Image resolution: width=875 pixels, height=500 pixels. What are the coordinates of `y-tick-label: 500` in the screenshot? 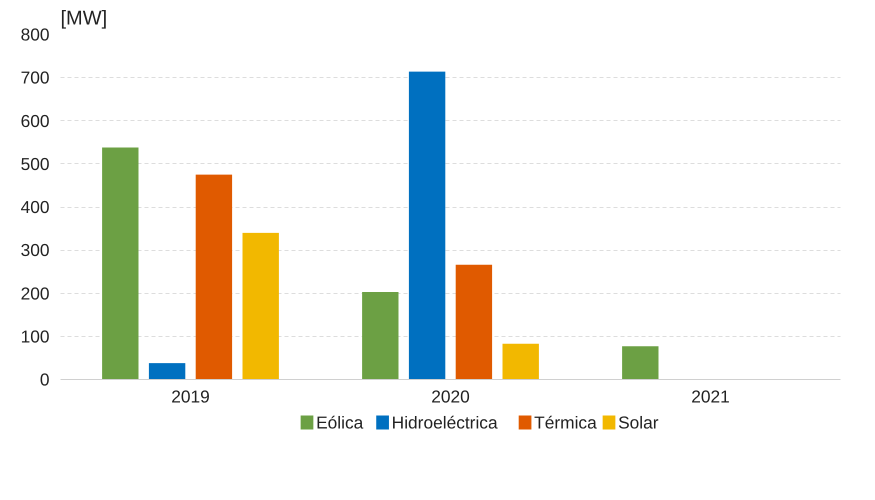 It's located at (35, 164).